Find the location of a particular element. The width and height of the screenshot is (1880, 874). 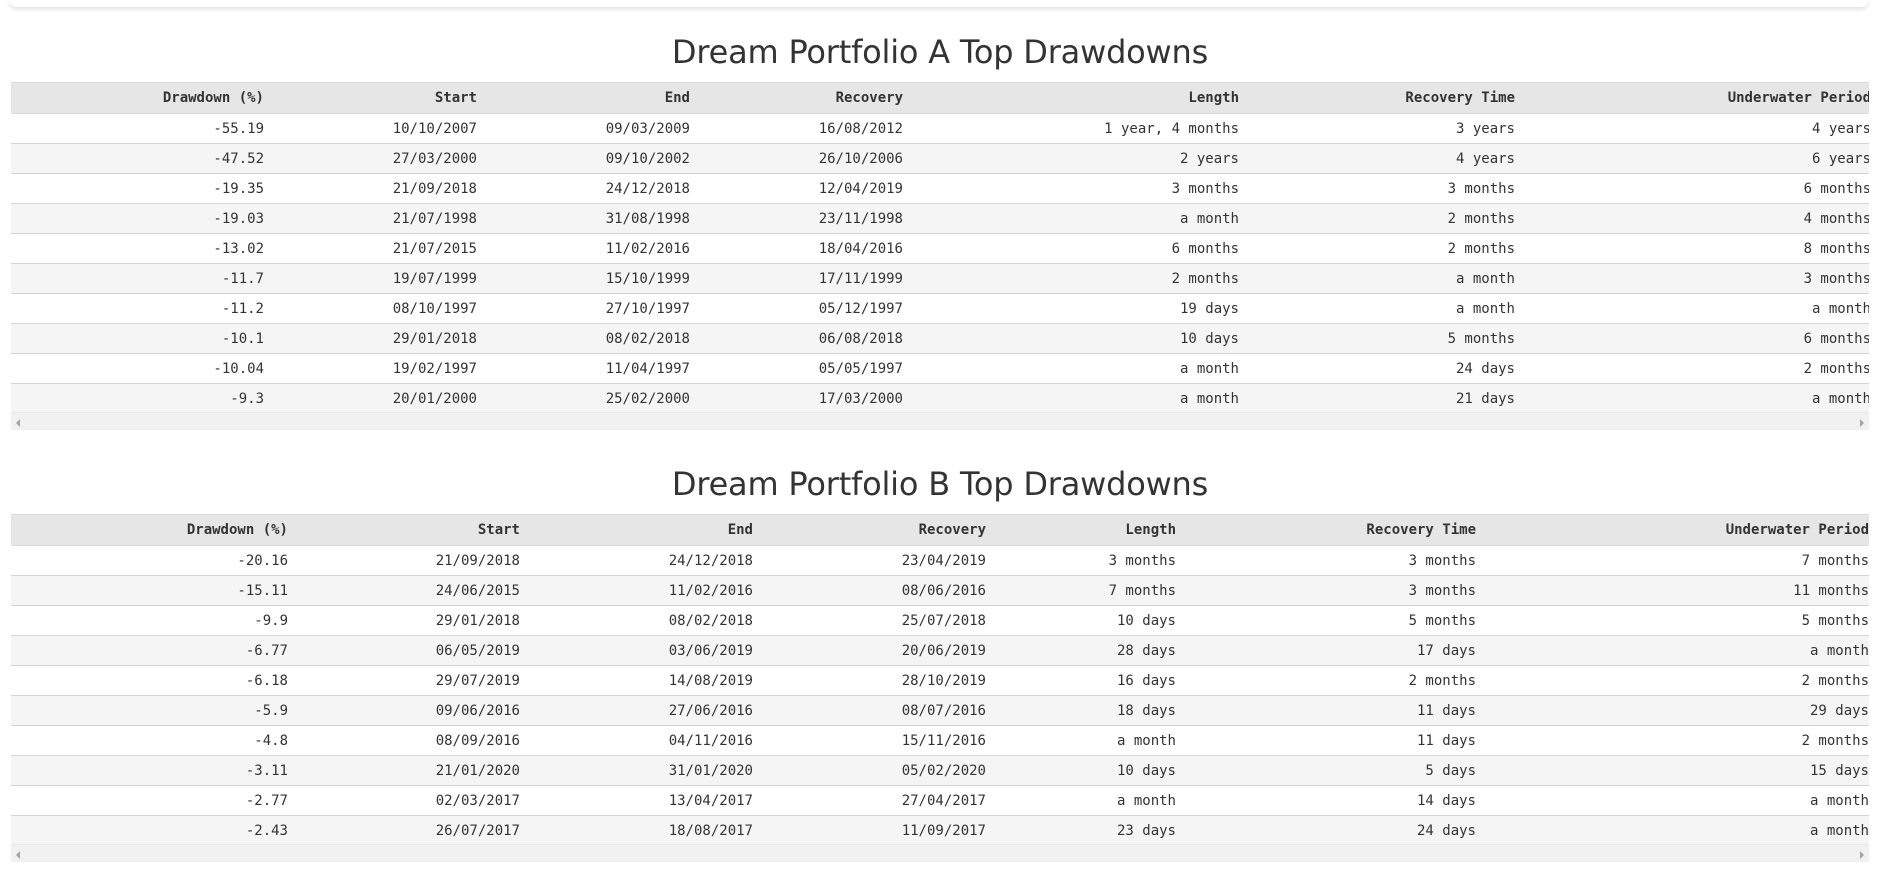

start-cell: 08/09/2016 is located at coordinates (404, 740).